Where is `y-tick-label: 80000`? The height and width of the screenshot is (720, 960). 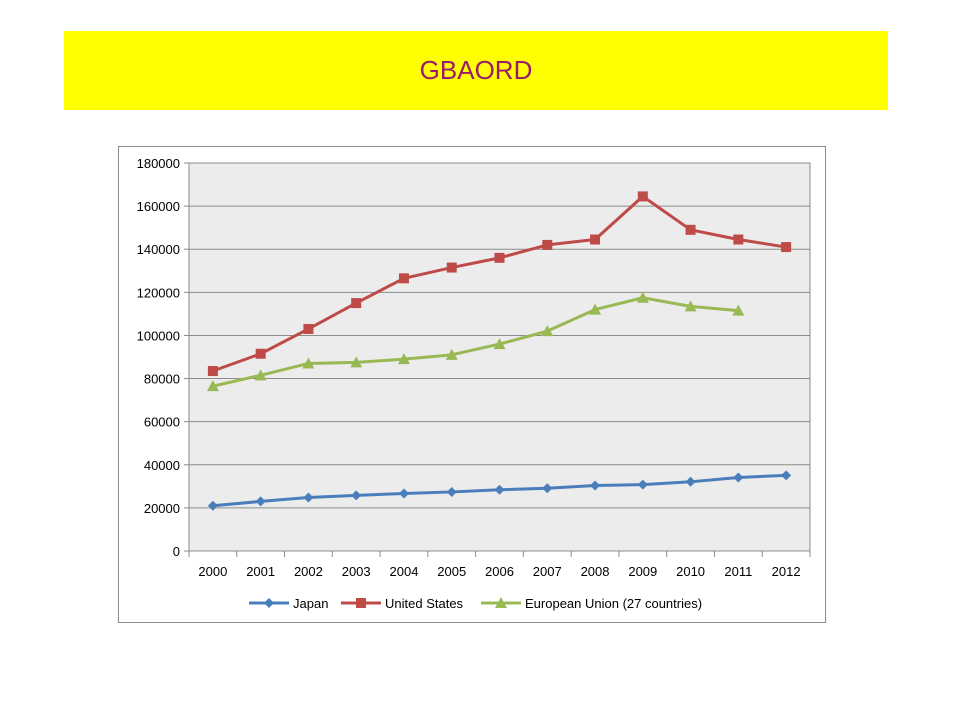 y-tick-label: 80000 is located at coordinates (162, 379).